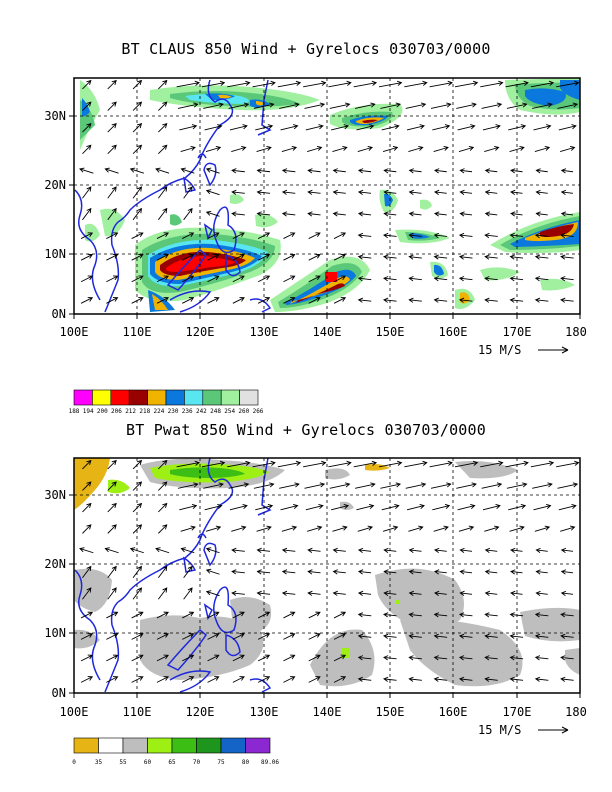 This screenshot has height=792, width=612. I want to click on bottom-panel-title: BT Pwat 850 Wind + Gyrelocs 030703/0000, so click(306, 430).